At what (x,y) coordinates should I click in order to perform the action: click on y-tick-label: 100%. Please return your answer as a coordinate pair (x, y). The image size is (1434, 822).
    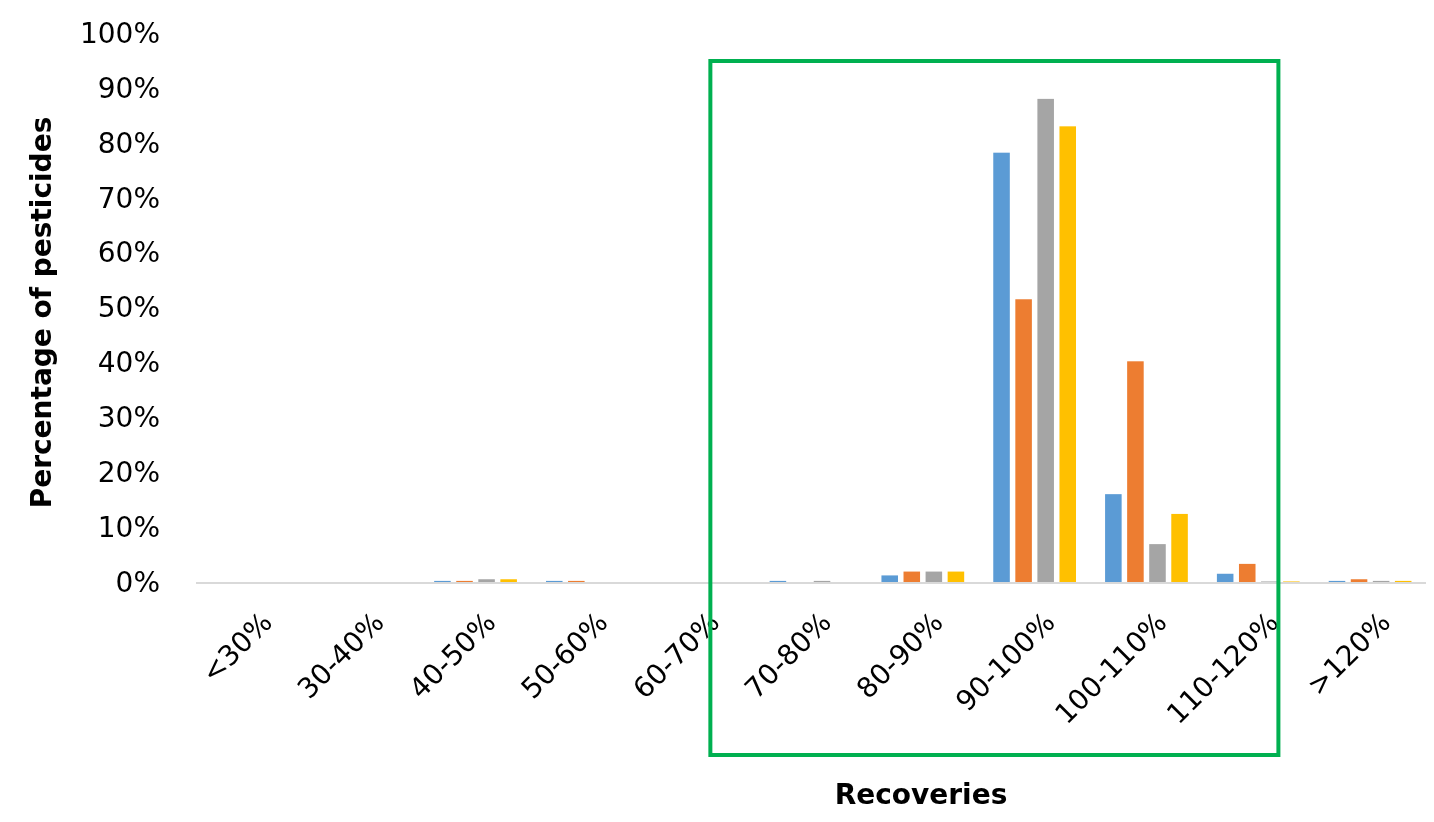
    Looking at the image, I should click on (119, 33).